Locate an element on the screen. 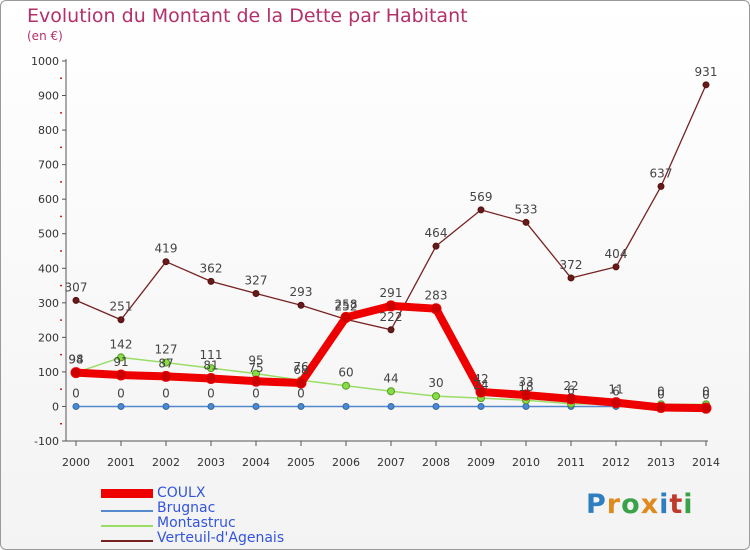  data-label: 87 is located at coordinates (165, 363).